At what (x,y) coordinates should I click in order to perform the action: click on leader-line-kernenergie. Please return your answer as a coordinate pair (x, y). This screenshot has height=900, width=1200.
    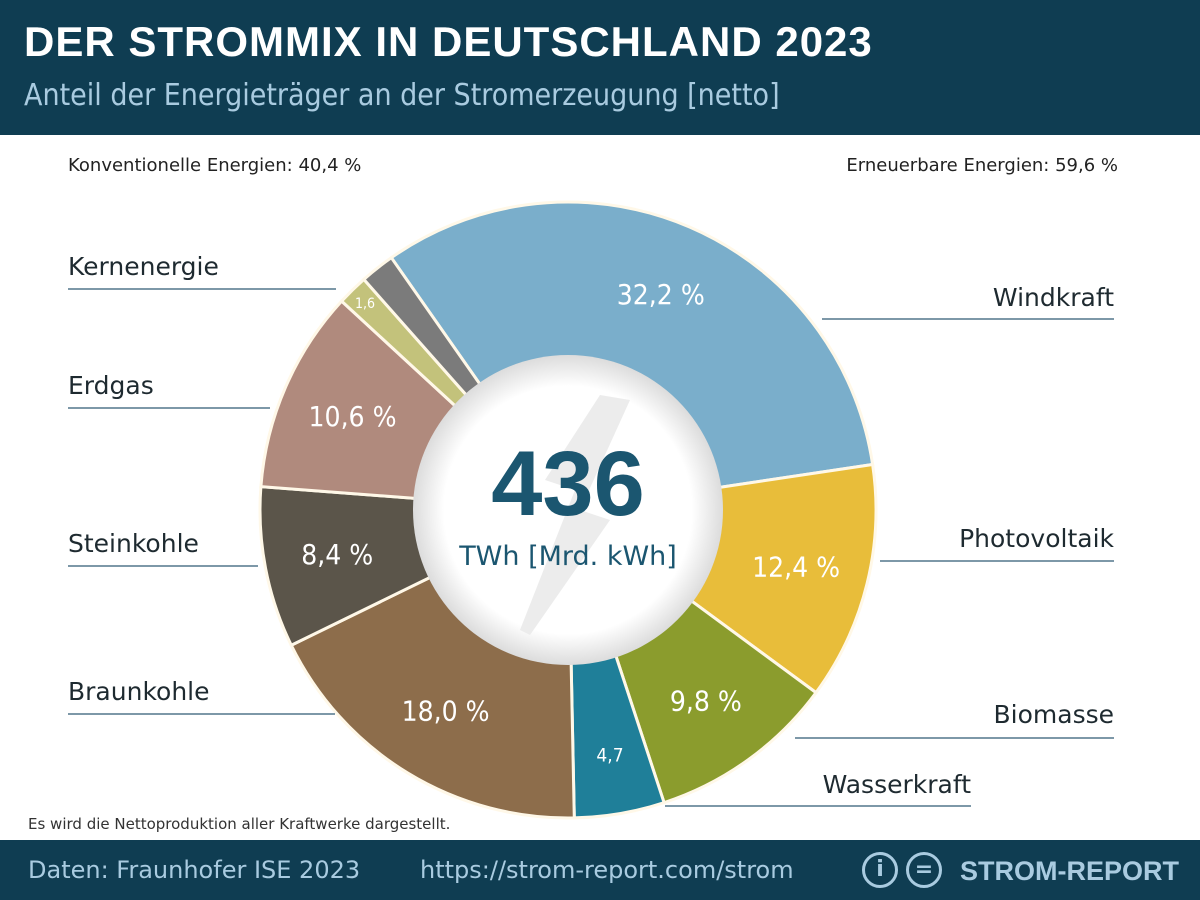
    Looking at the image, I should click on (202, 289).